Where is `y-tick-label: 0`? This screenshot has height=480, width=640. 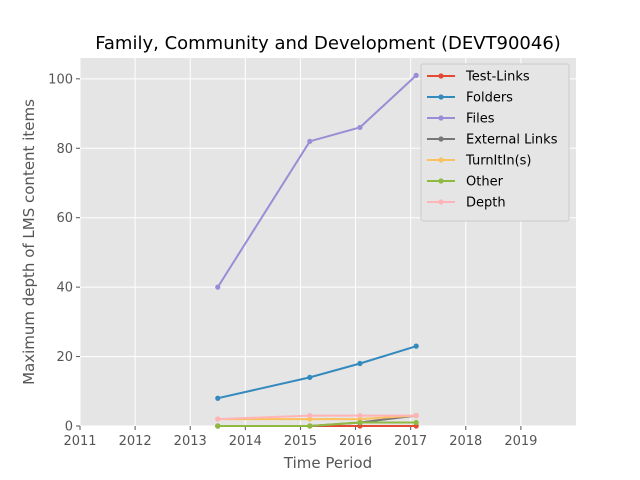 y-tick-label: 0 is located at coordinates (69, 427).